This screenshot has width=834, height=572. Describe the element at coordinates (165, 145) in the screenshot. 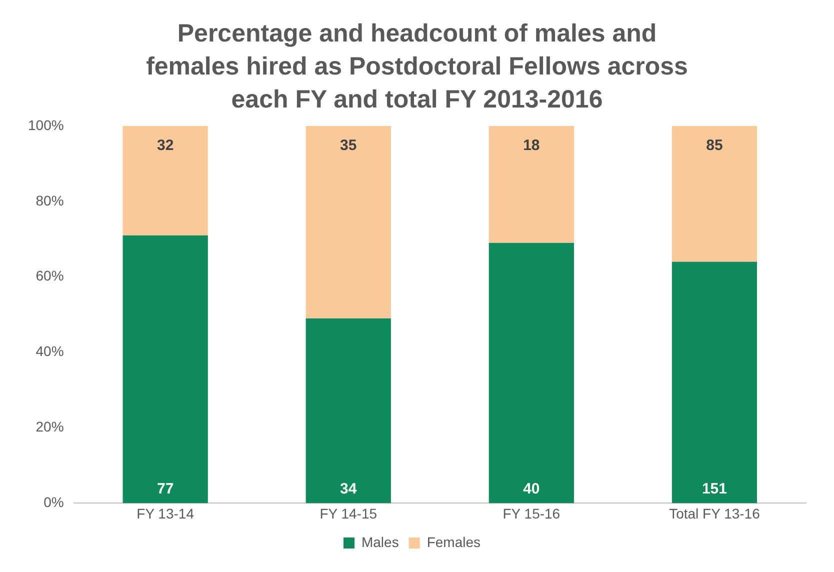

I see `annotation: 32` at that location.